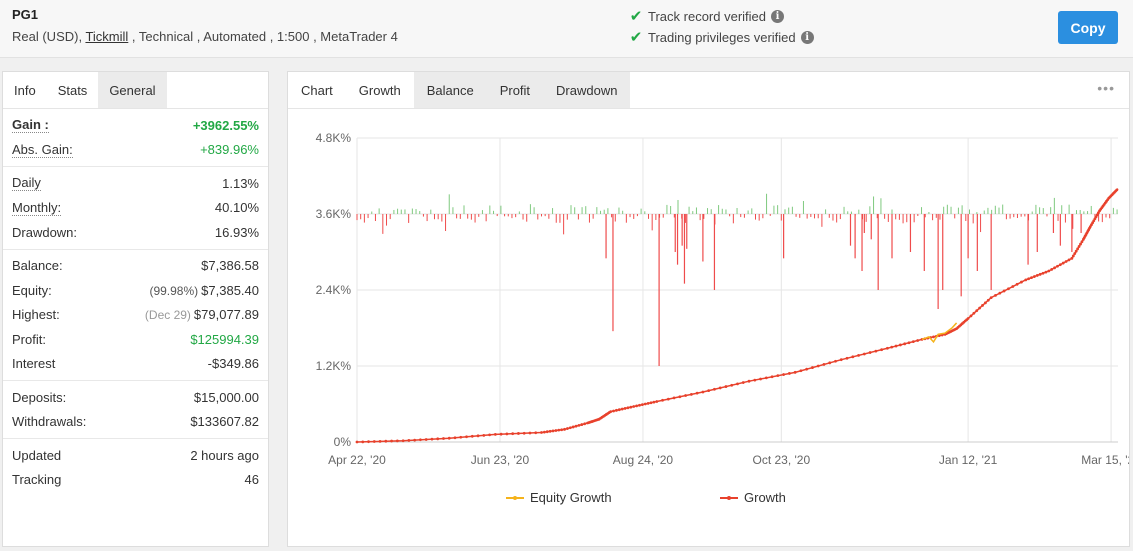 This screenshot has width=1133, height=551. Describe the element at coordinates (224, 339) in the screenshot. I see `profit-value: $125994.39` at that location.